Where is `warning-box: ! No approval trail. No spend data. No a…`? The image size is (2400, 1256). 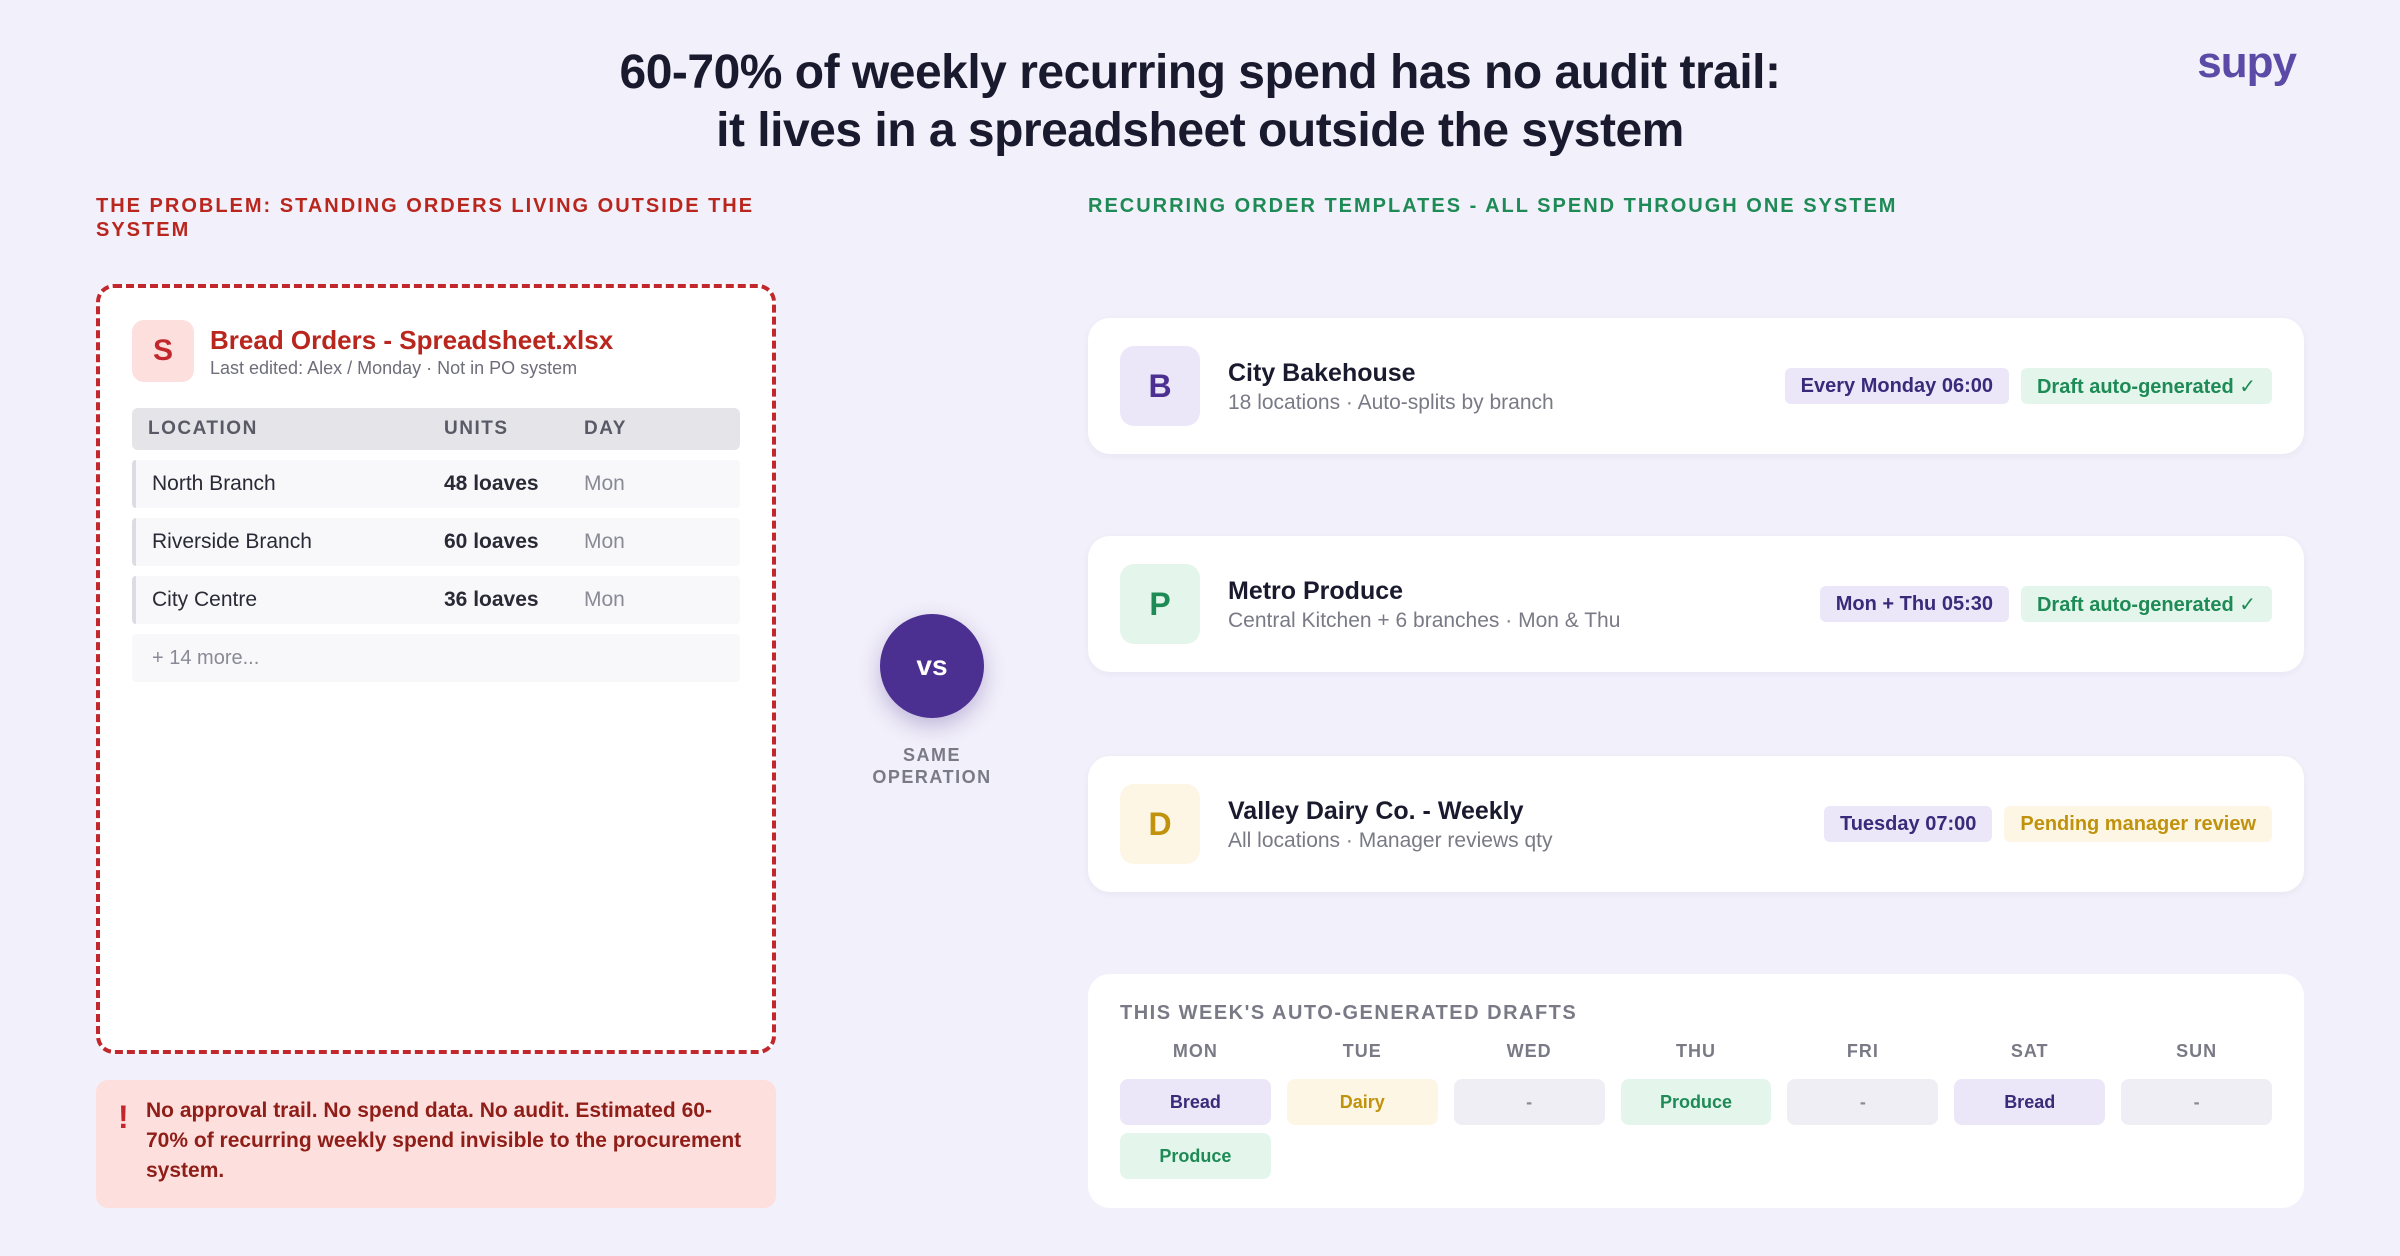 warning-box: ! No approval trail. No spend data. No a… is located at coordinates (436, 1144).